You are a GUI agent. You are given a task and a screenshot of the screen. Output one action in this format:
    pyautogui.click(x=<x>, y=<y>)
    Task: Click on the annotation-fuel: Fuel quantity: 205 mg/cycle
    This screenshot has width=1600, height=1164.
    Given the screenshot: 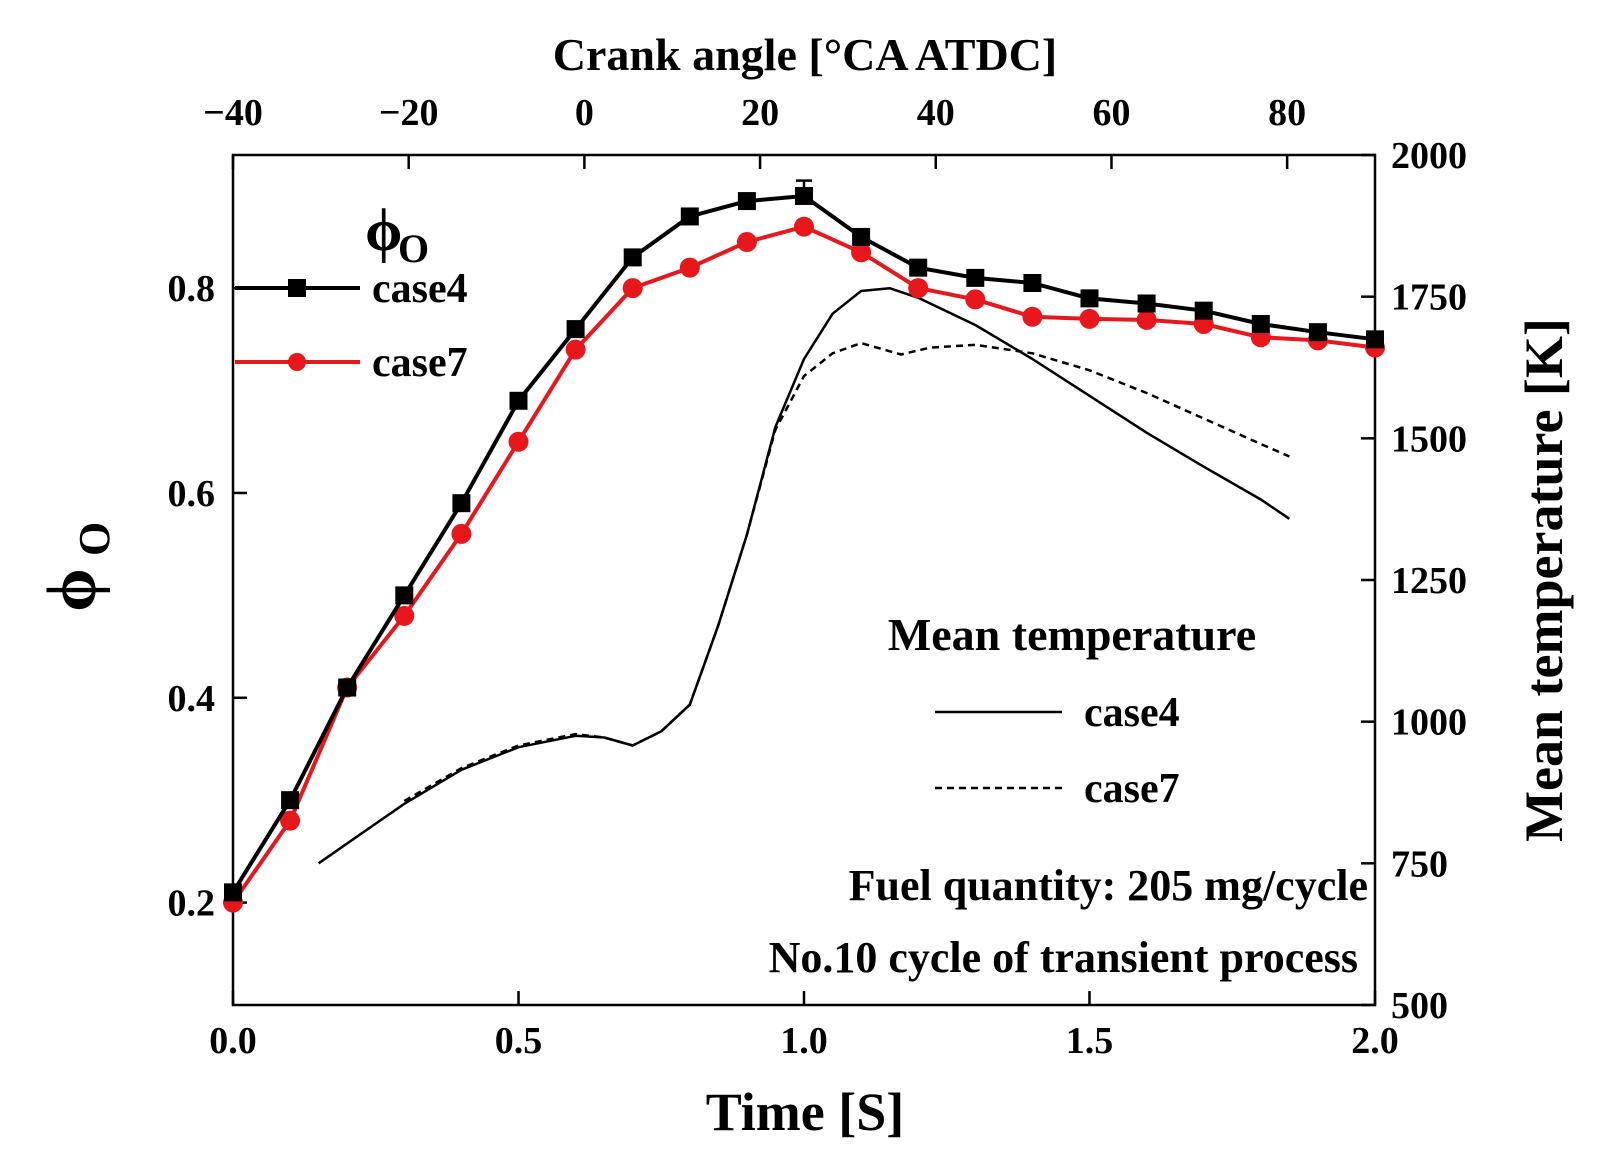 What is the action you would take?
    pyautogui.click(x=1108, y=885)
    